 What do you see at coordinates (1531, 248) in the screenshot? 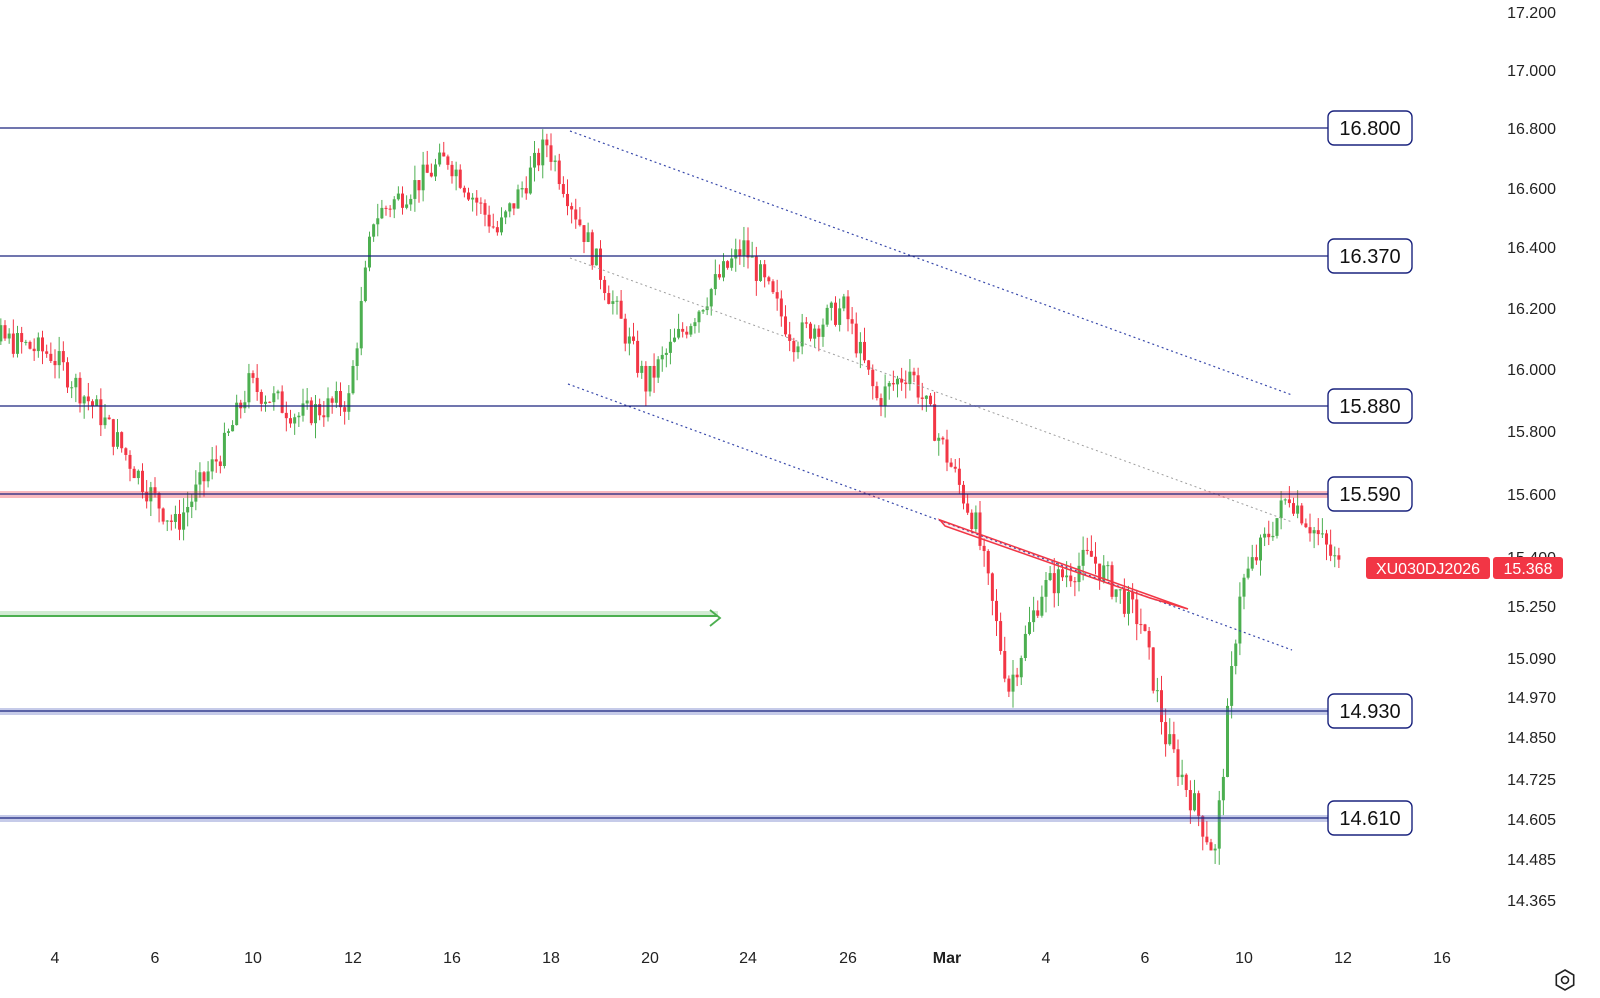
I see `y-tick-label: 16.400` at bounding box center [1531, 248].